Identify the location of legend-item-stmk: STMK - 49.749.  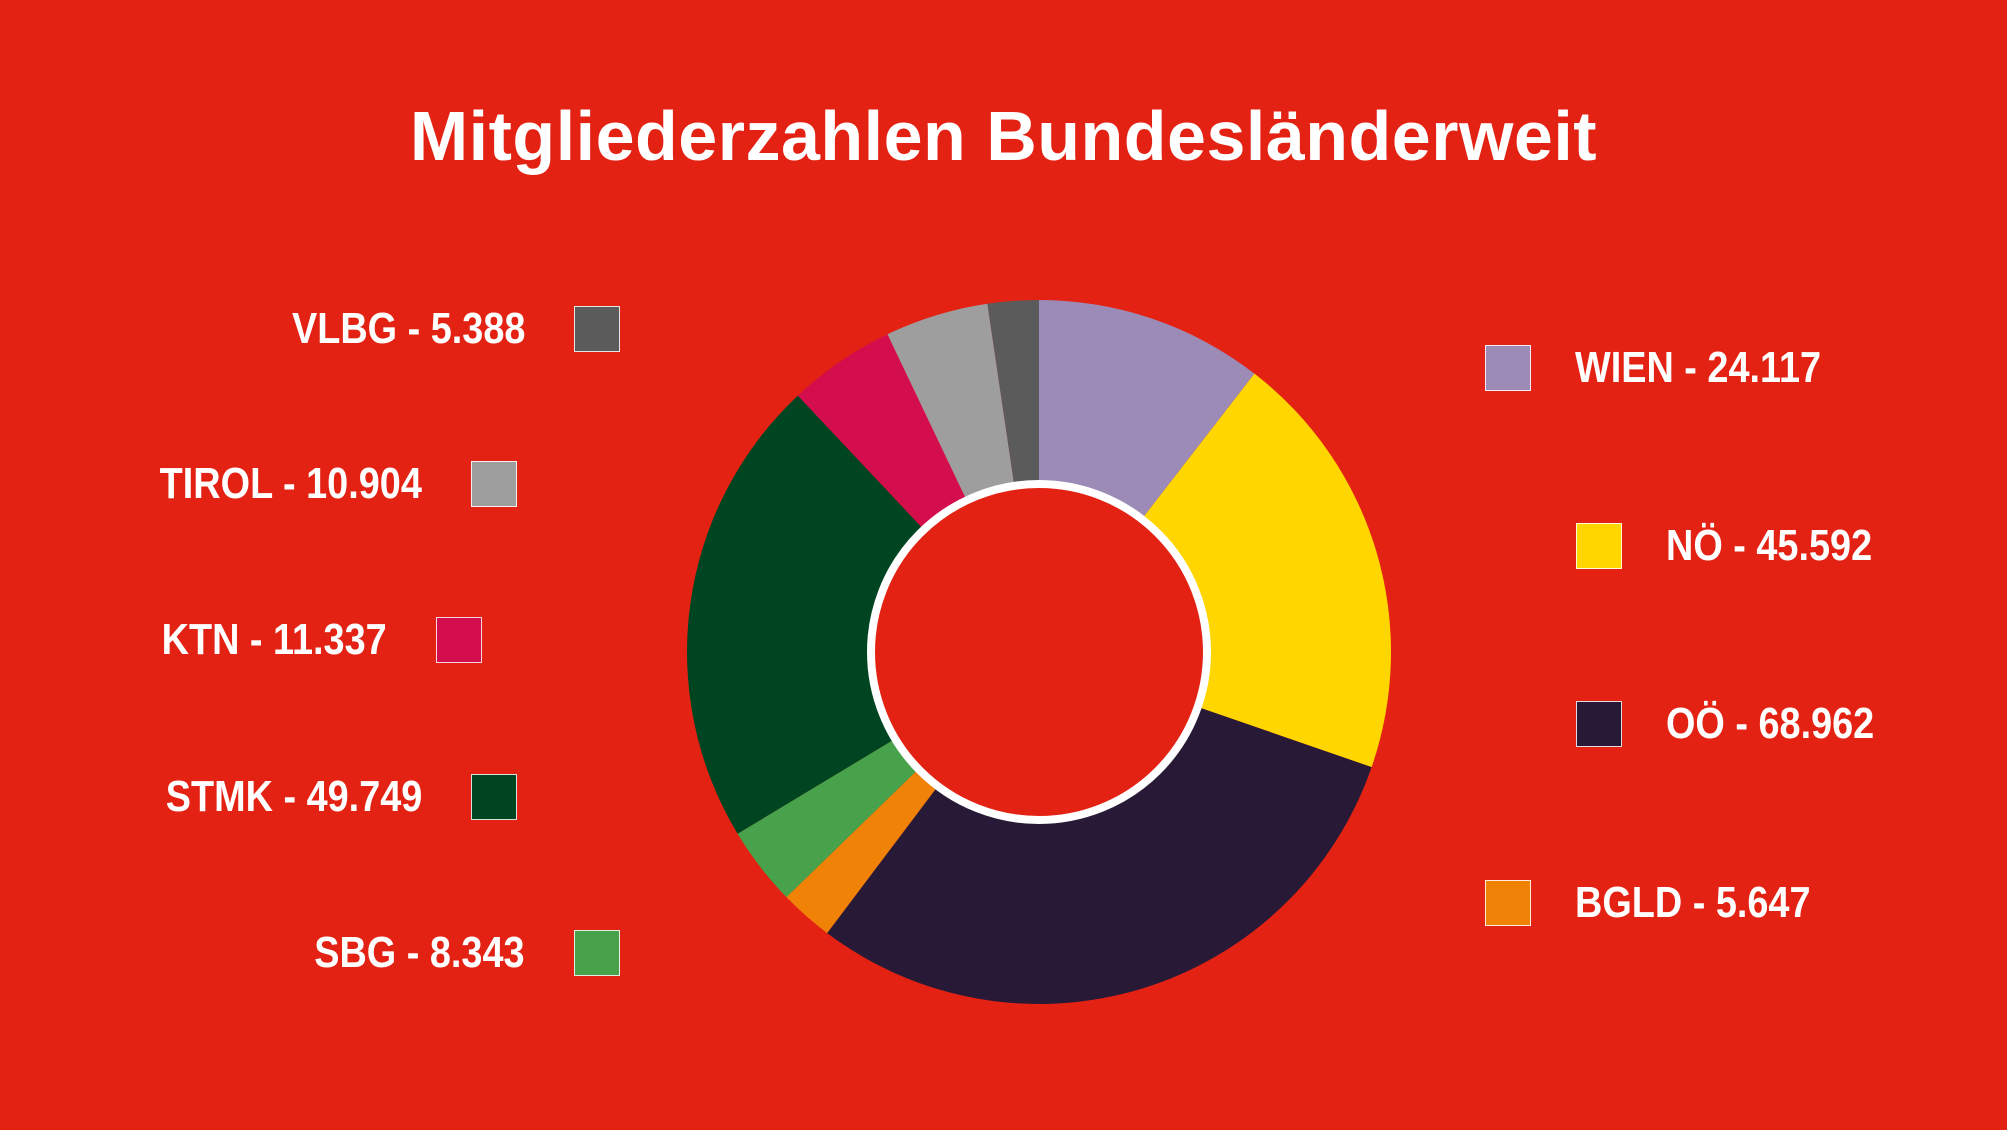
(267, 797).